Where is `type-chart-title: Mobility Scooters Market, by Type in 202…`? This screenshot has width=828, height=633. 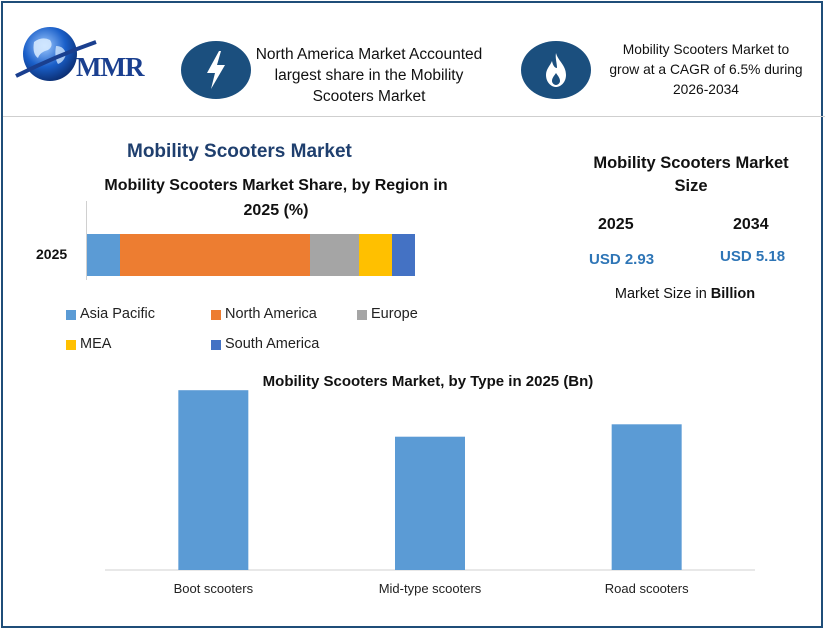 type-chart-title: Mobility Scooters Market, by Type in 202… is located at coordinates (428, 381).